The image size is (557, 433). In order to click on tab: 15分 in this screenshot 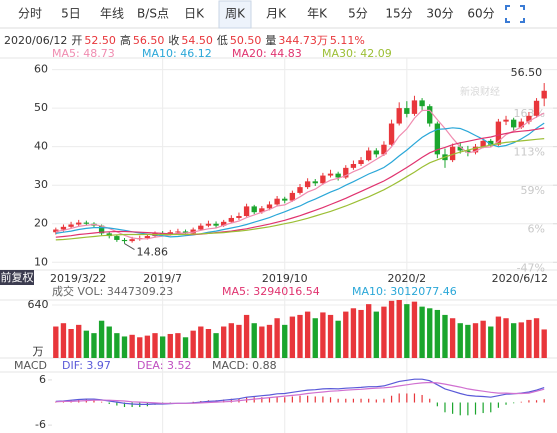, I will do `click(398, 14)`.